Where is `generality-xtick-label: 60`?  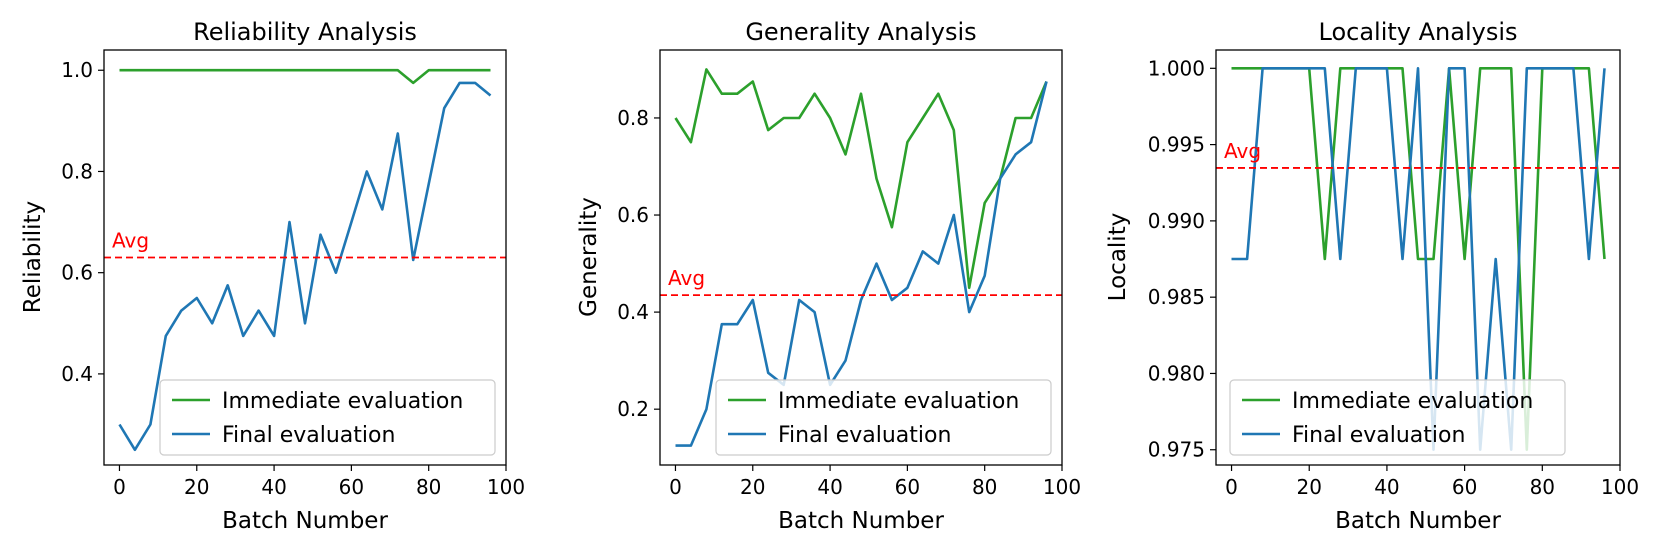
generality-xtick-label: 60 is located at coordinates (907, 487).